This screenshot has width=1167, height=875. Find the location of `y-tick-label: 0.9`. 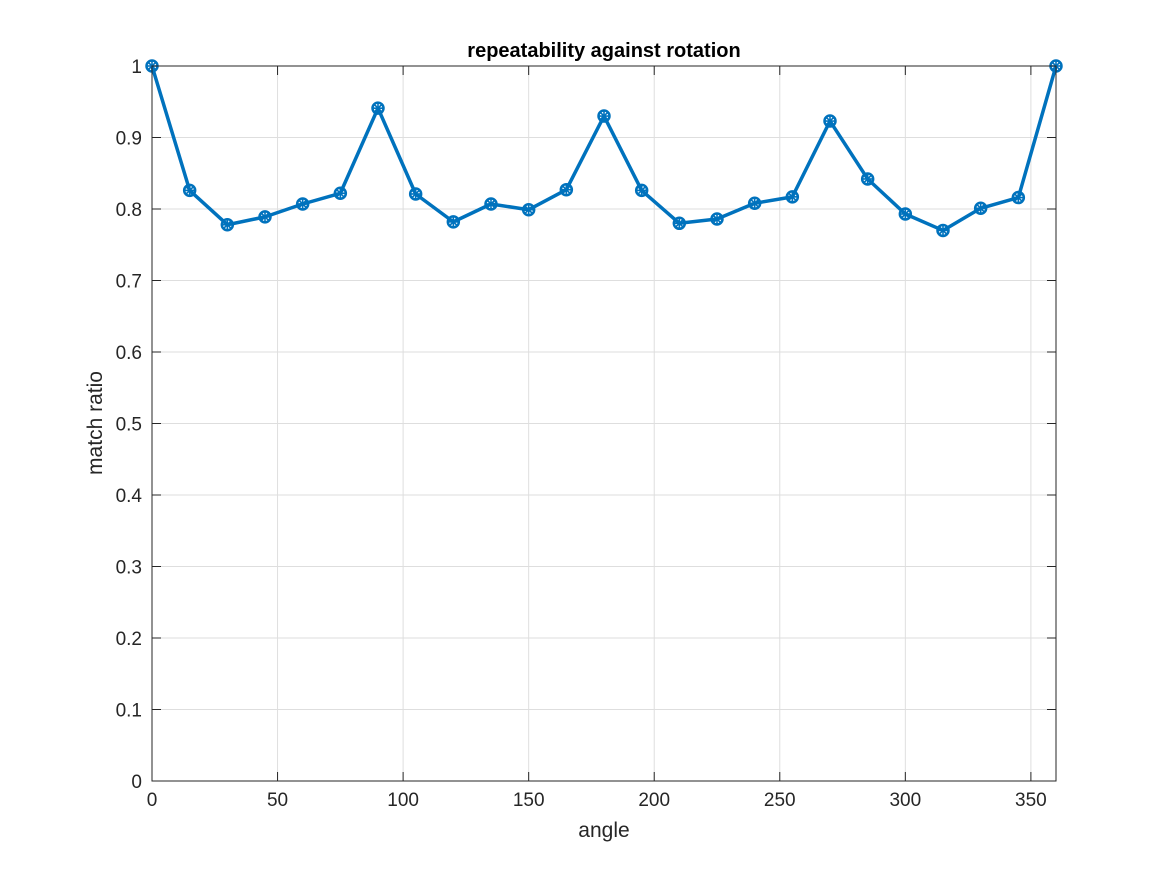

y-tick-label: 0.9 is located at coordinates (129, 139).